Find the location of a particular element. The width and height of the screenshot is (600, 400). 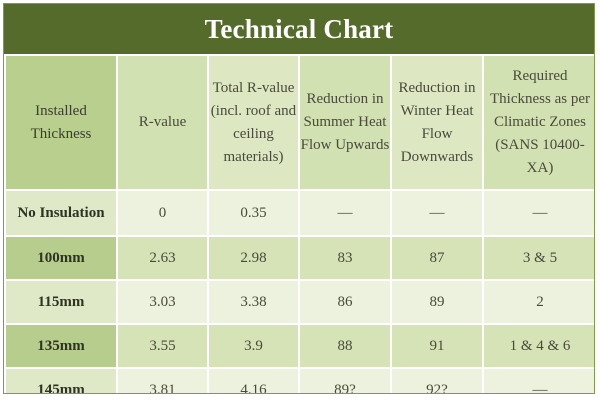

climatic-zones-cell: 1 & 4 & 6 is located at coordinates (538, 346).